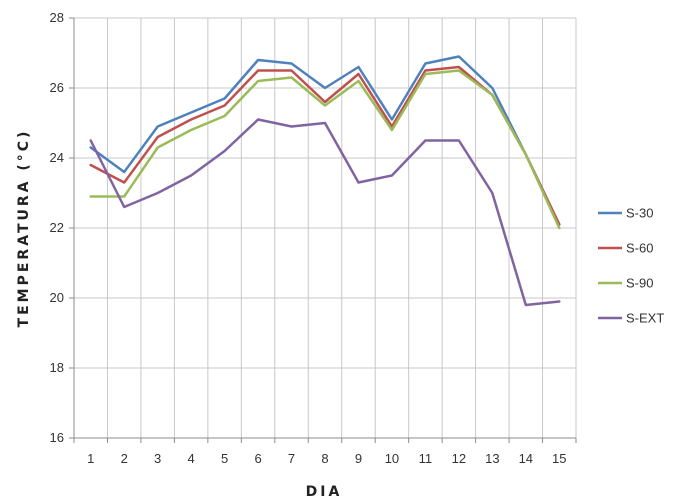 Image resolution: width=682 pixels, height=502 pixels. I want to click on x-tick-label: 8, so click(324, 458).